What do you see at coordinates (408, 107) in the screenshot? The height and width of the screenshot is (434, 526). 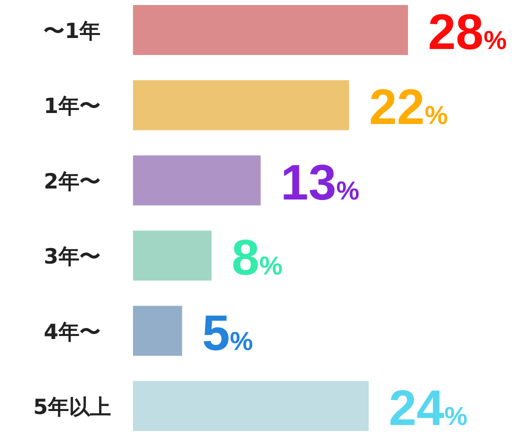 I see `data-label: 22%` at bounding box center [408, 107].